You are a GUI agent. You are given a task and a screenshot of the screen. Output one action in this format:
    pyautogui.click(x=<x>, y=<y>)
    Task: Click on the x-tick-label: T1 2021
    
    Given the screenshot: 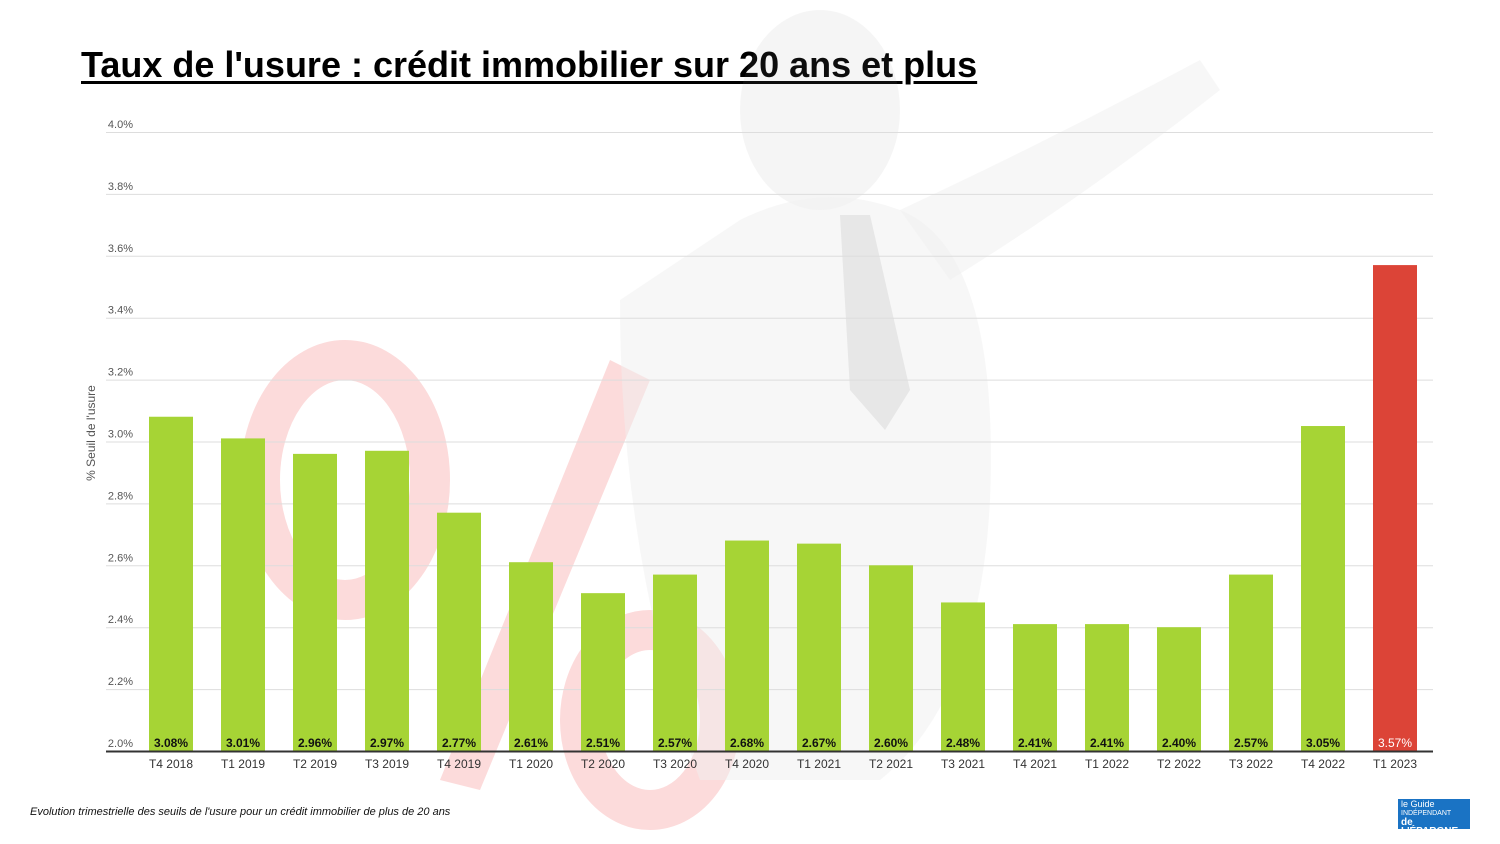 What is the action you would take?
    pyautogui.click(x=819, y=764)
    